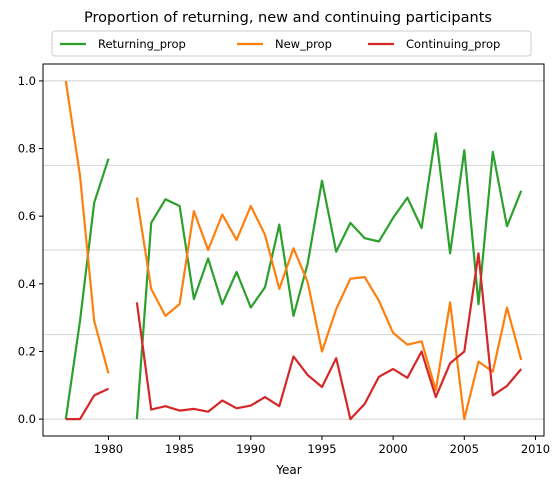 The height and width of the screenshot is (488, 557). I want to click on x-tick-label: 2010, so click(535, 449).